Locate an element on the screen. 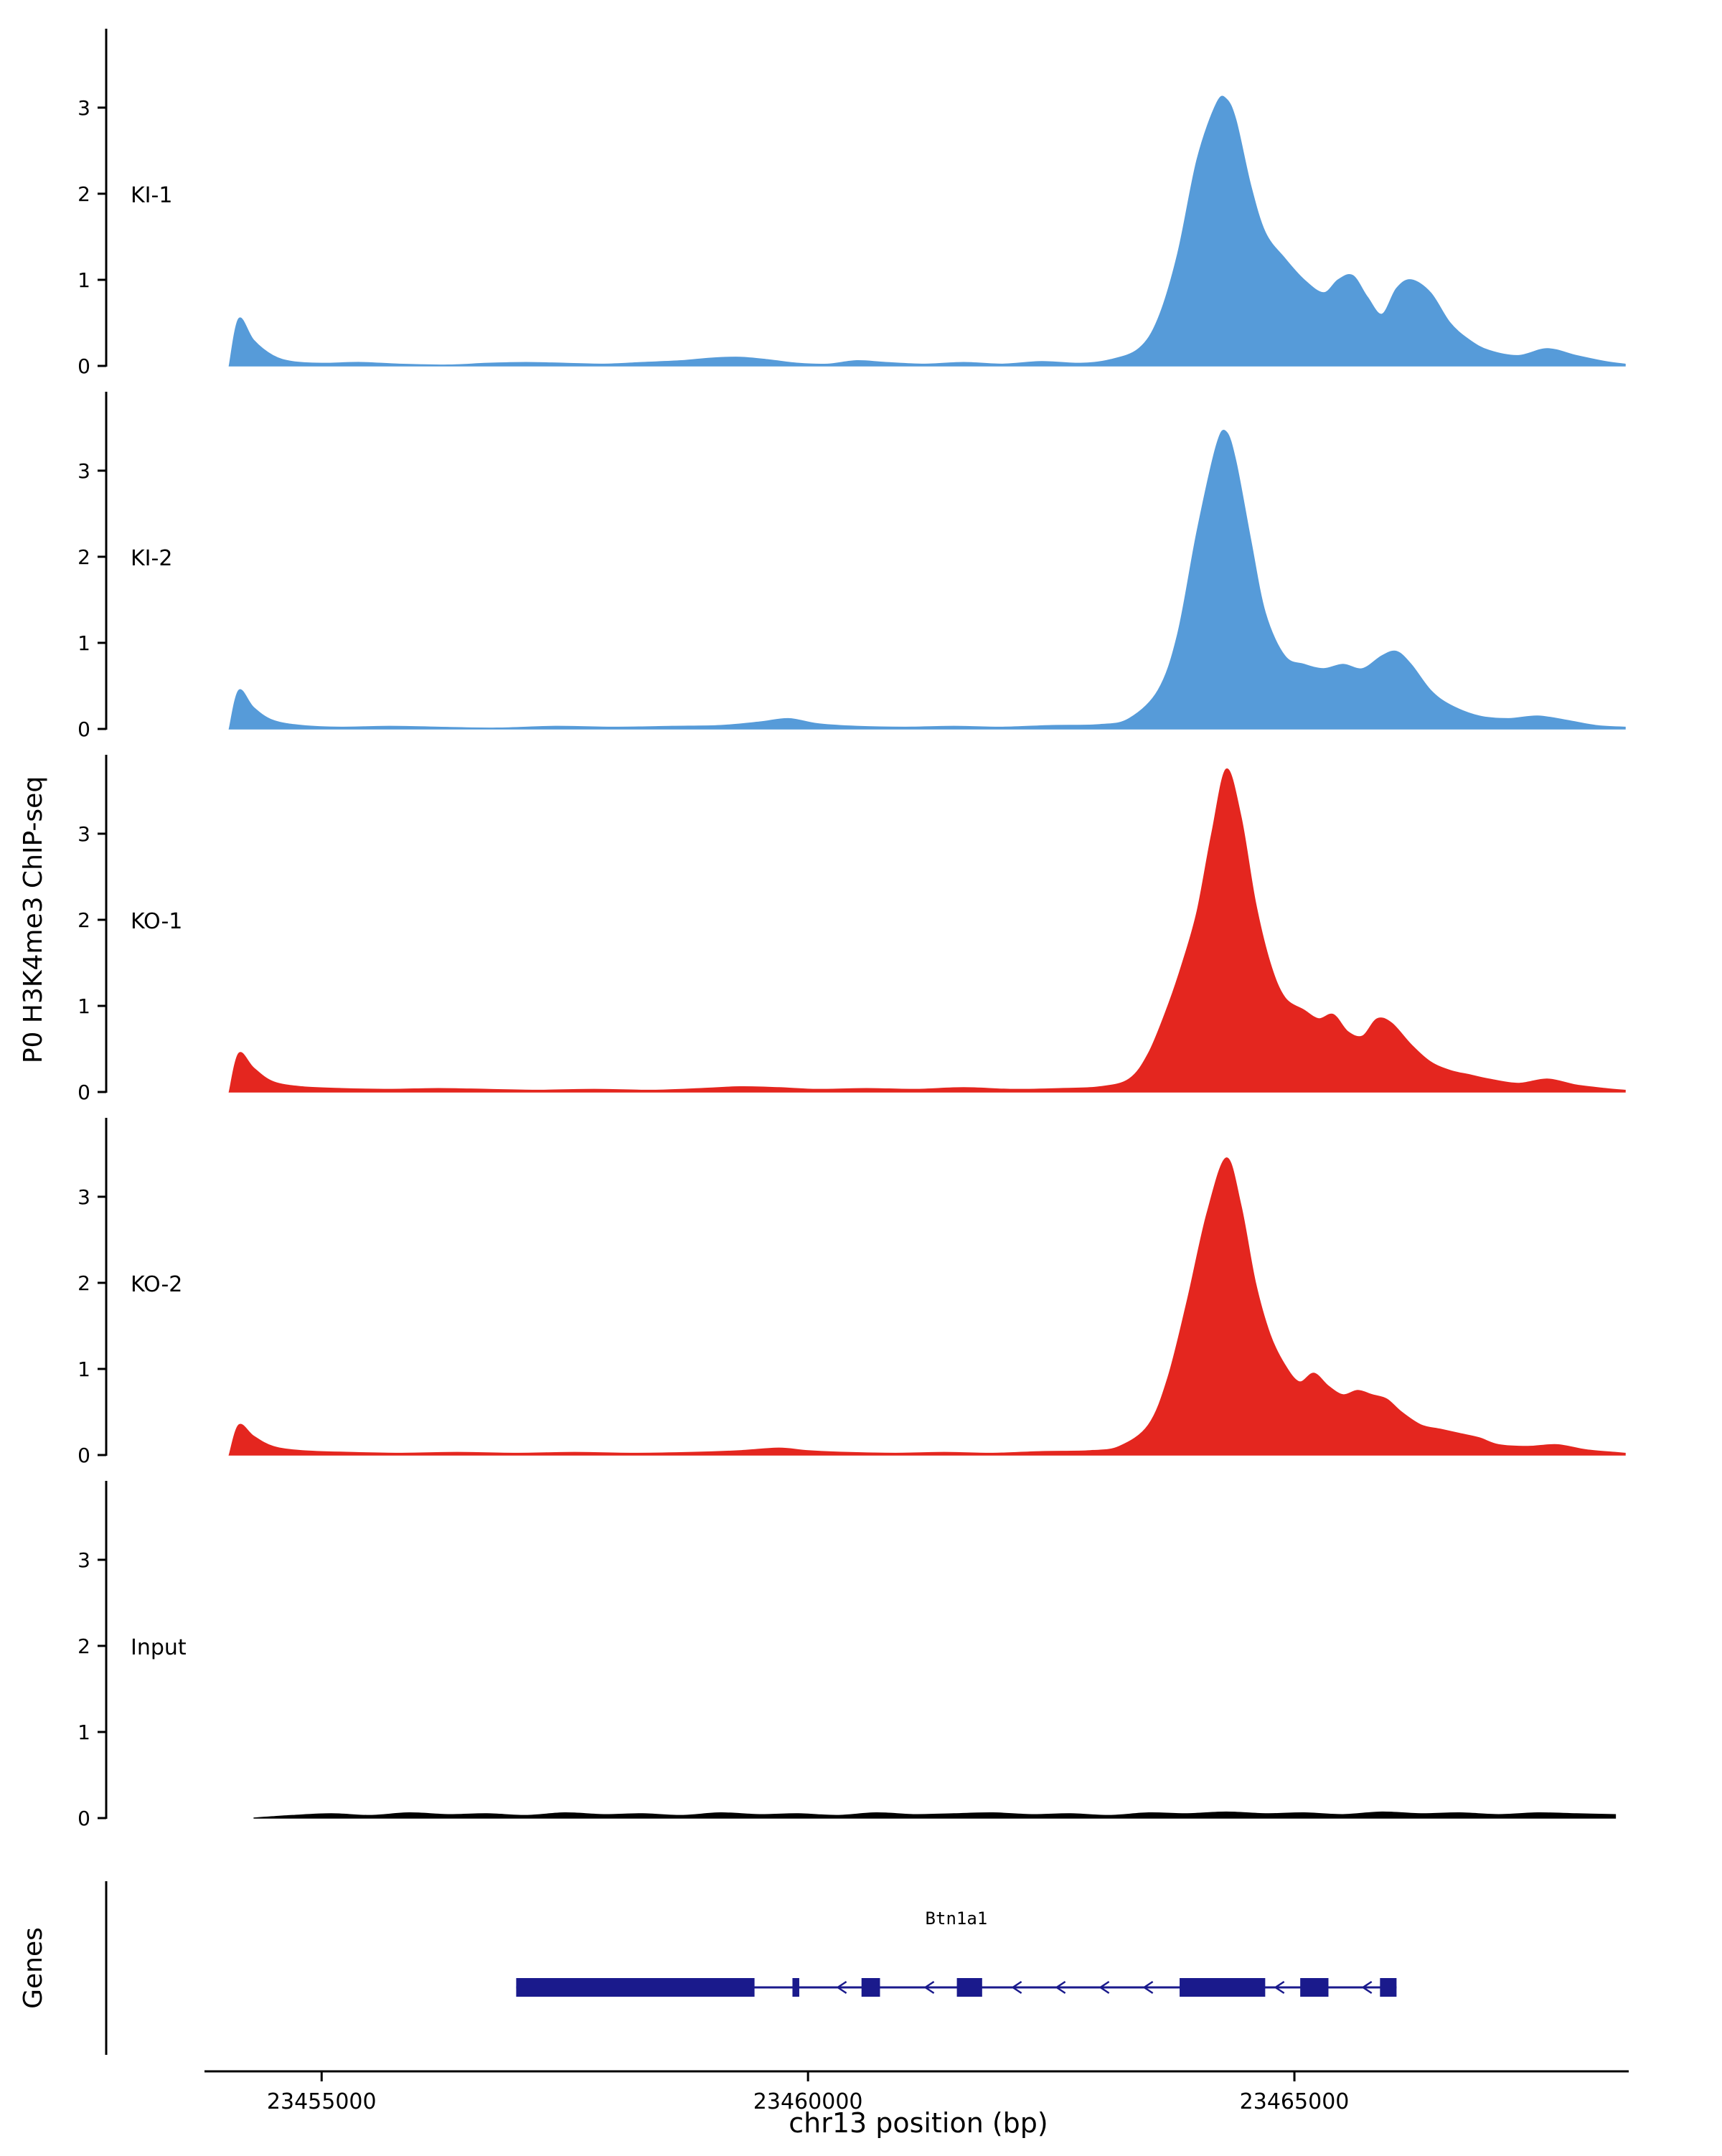  track-label: KO-1 is located at coordinates (157, 922).